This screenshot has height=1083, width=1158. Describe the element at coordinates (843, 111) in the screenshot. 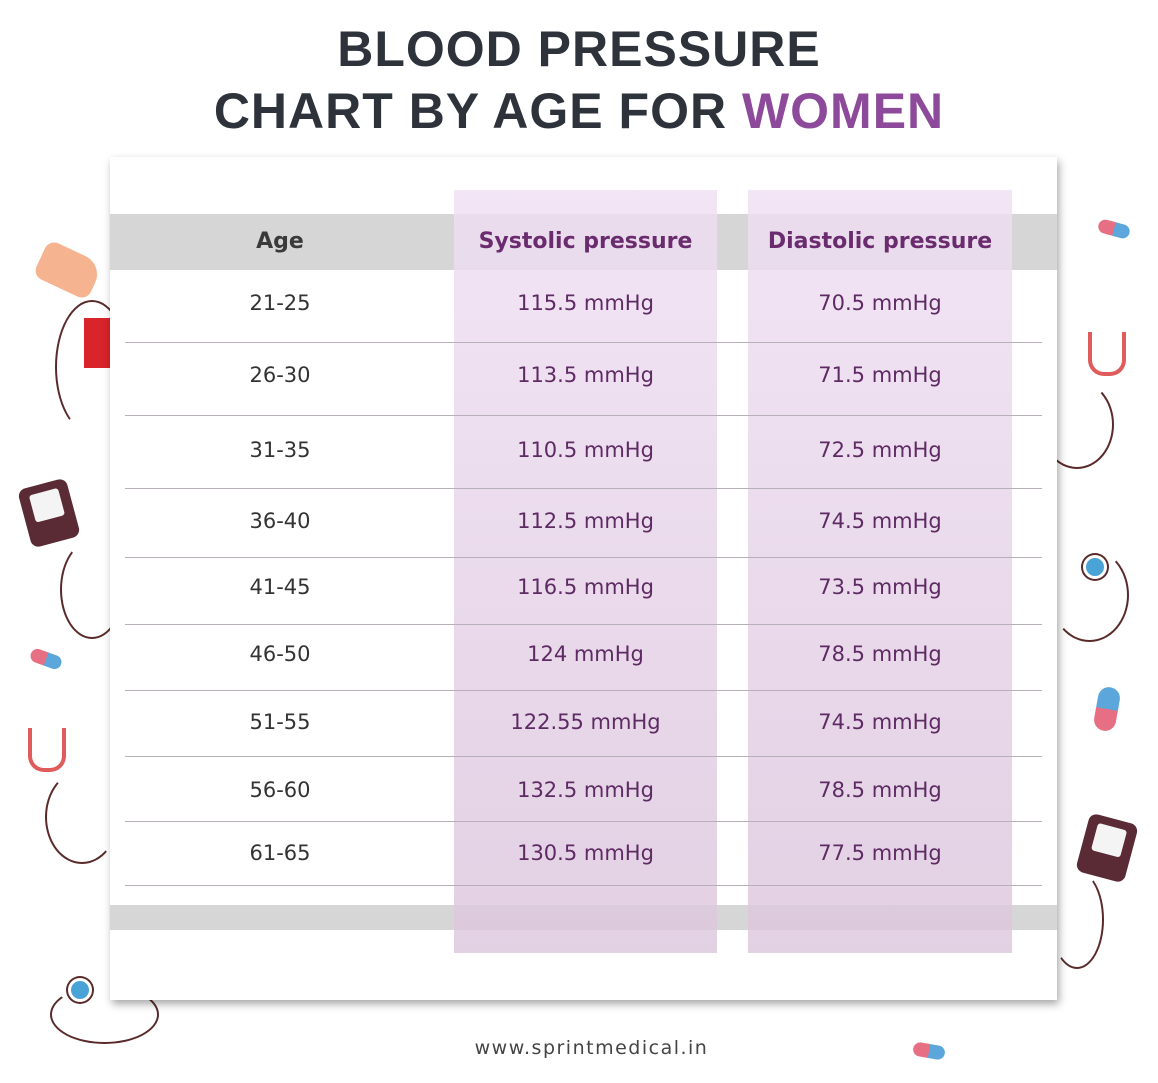

I see `title-accent: WOMEN` at that location.